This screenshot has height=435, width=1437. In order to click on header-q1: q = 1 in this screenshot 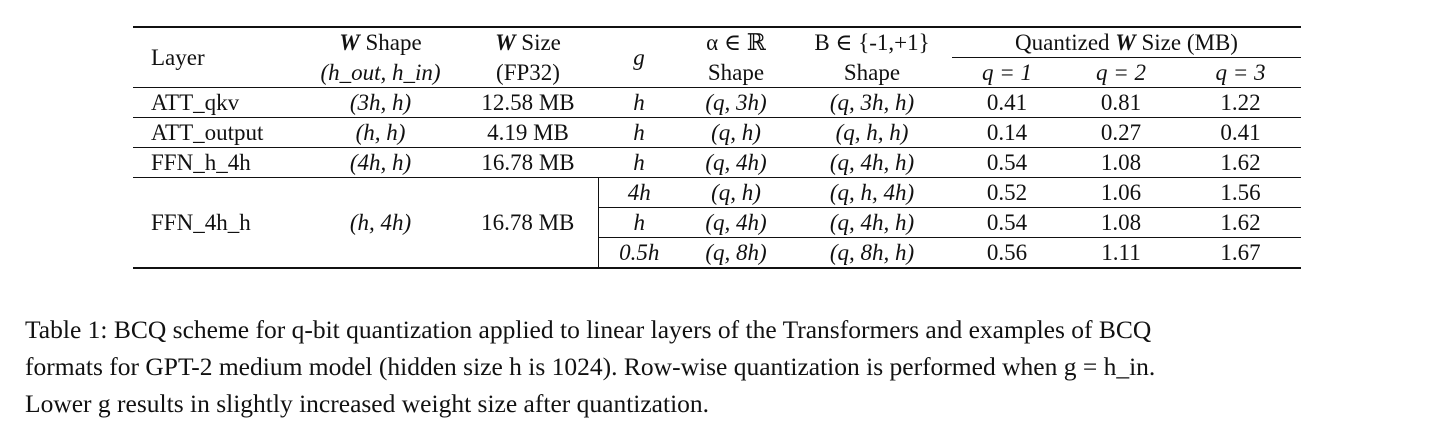, I will do `click(1007, 72)`.